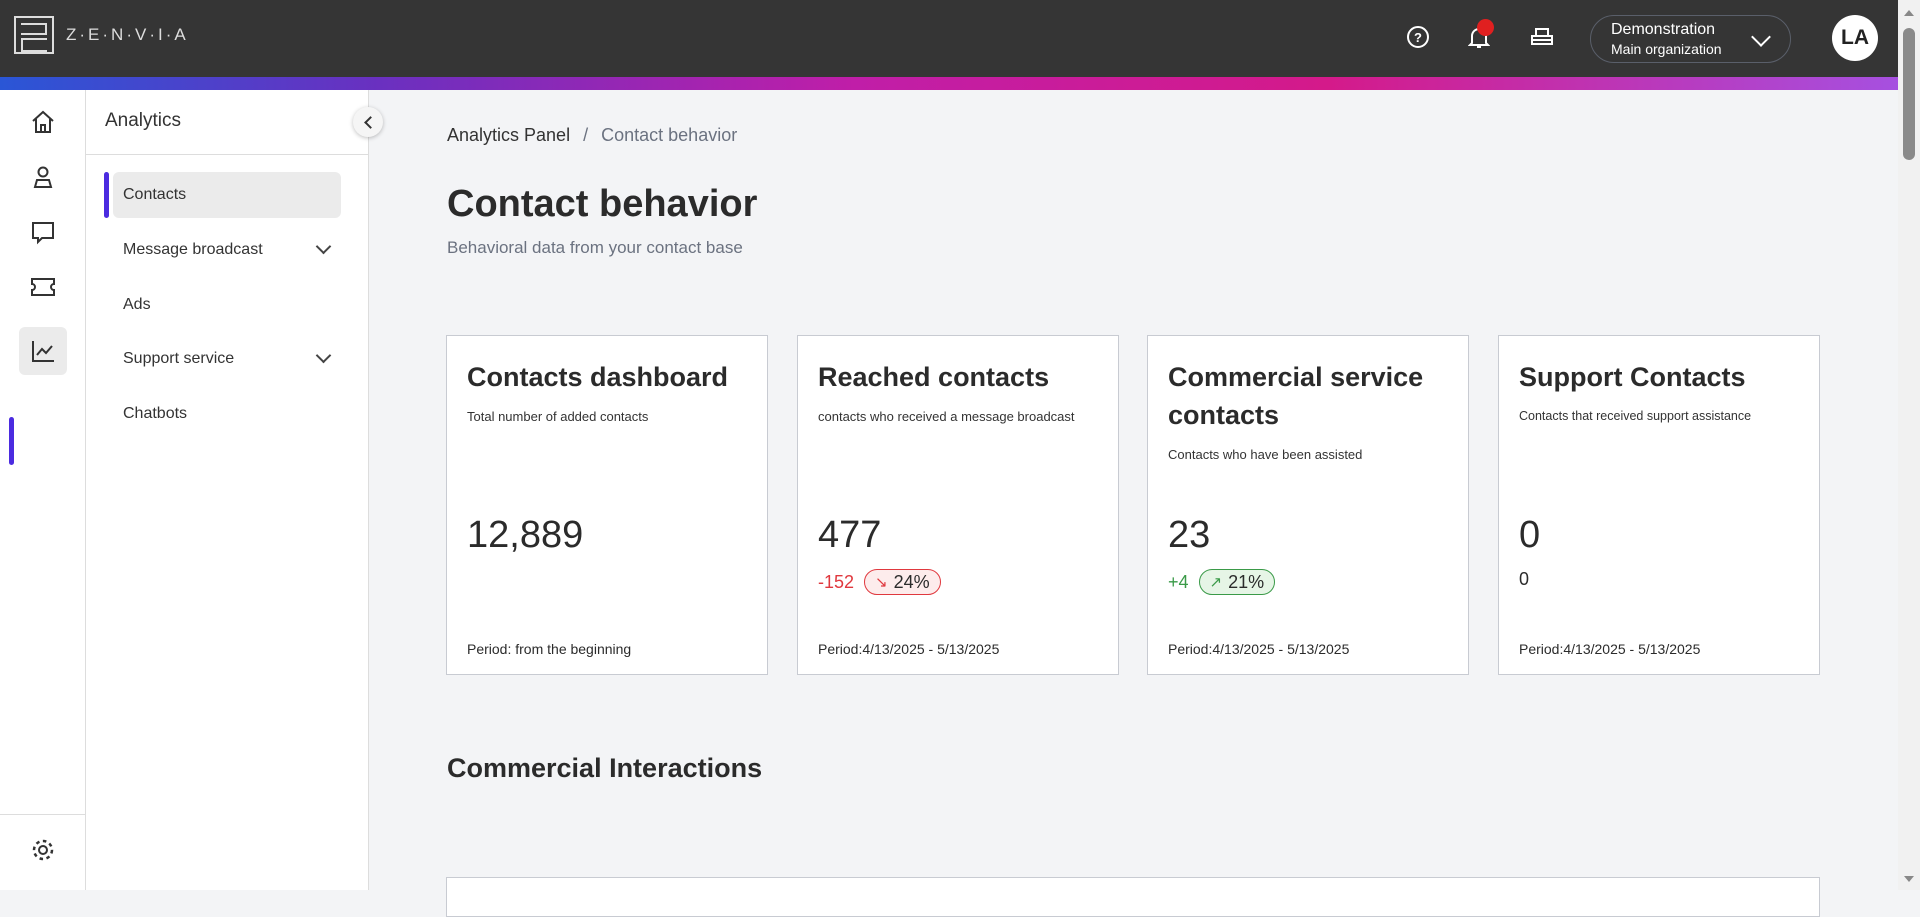  What do you see at coordinates (549, 649) in the screenshot?
I see `card-period: Period: from the beginning` at bounding box center [549, 649].